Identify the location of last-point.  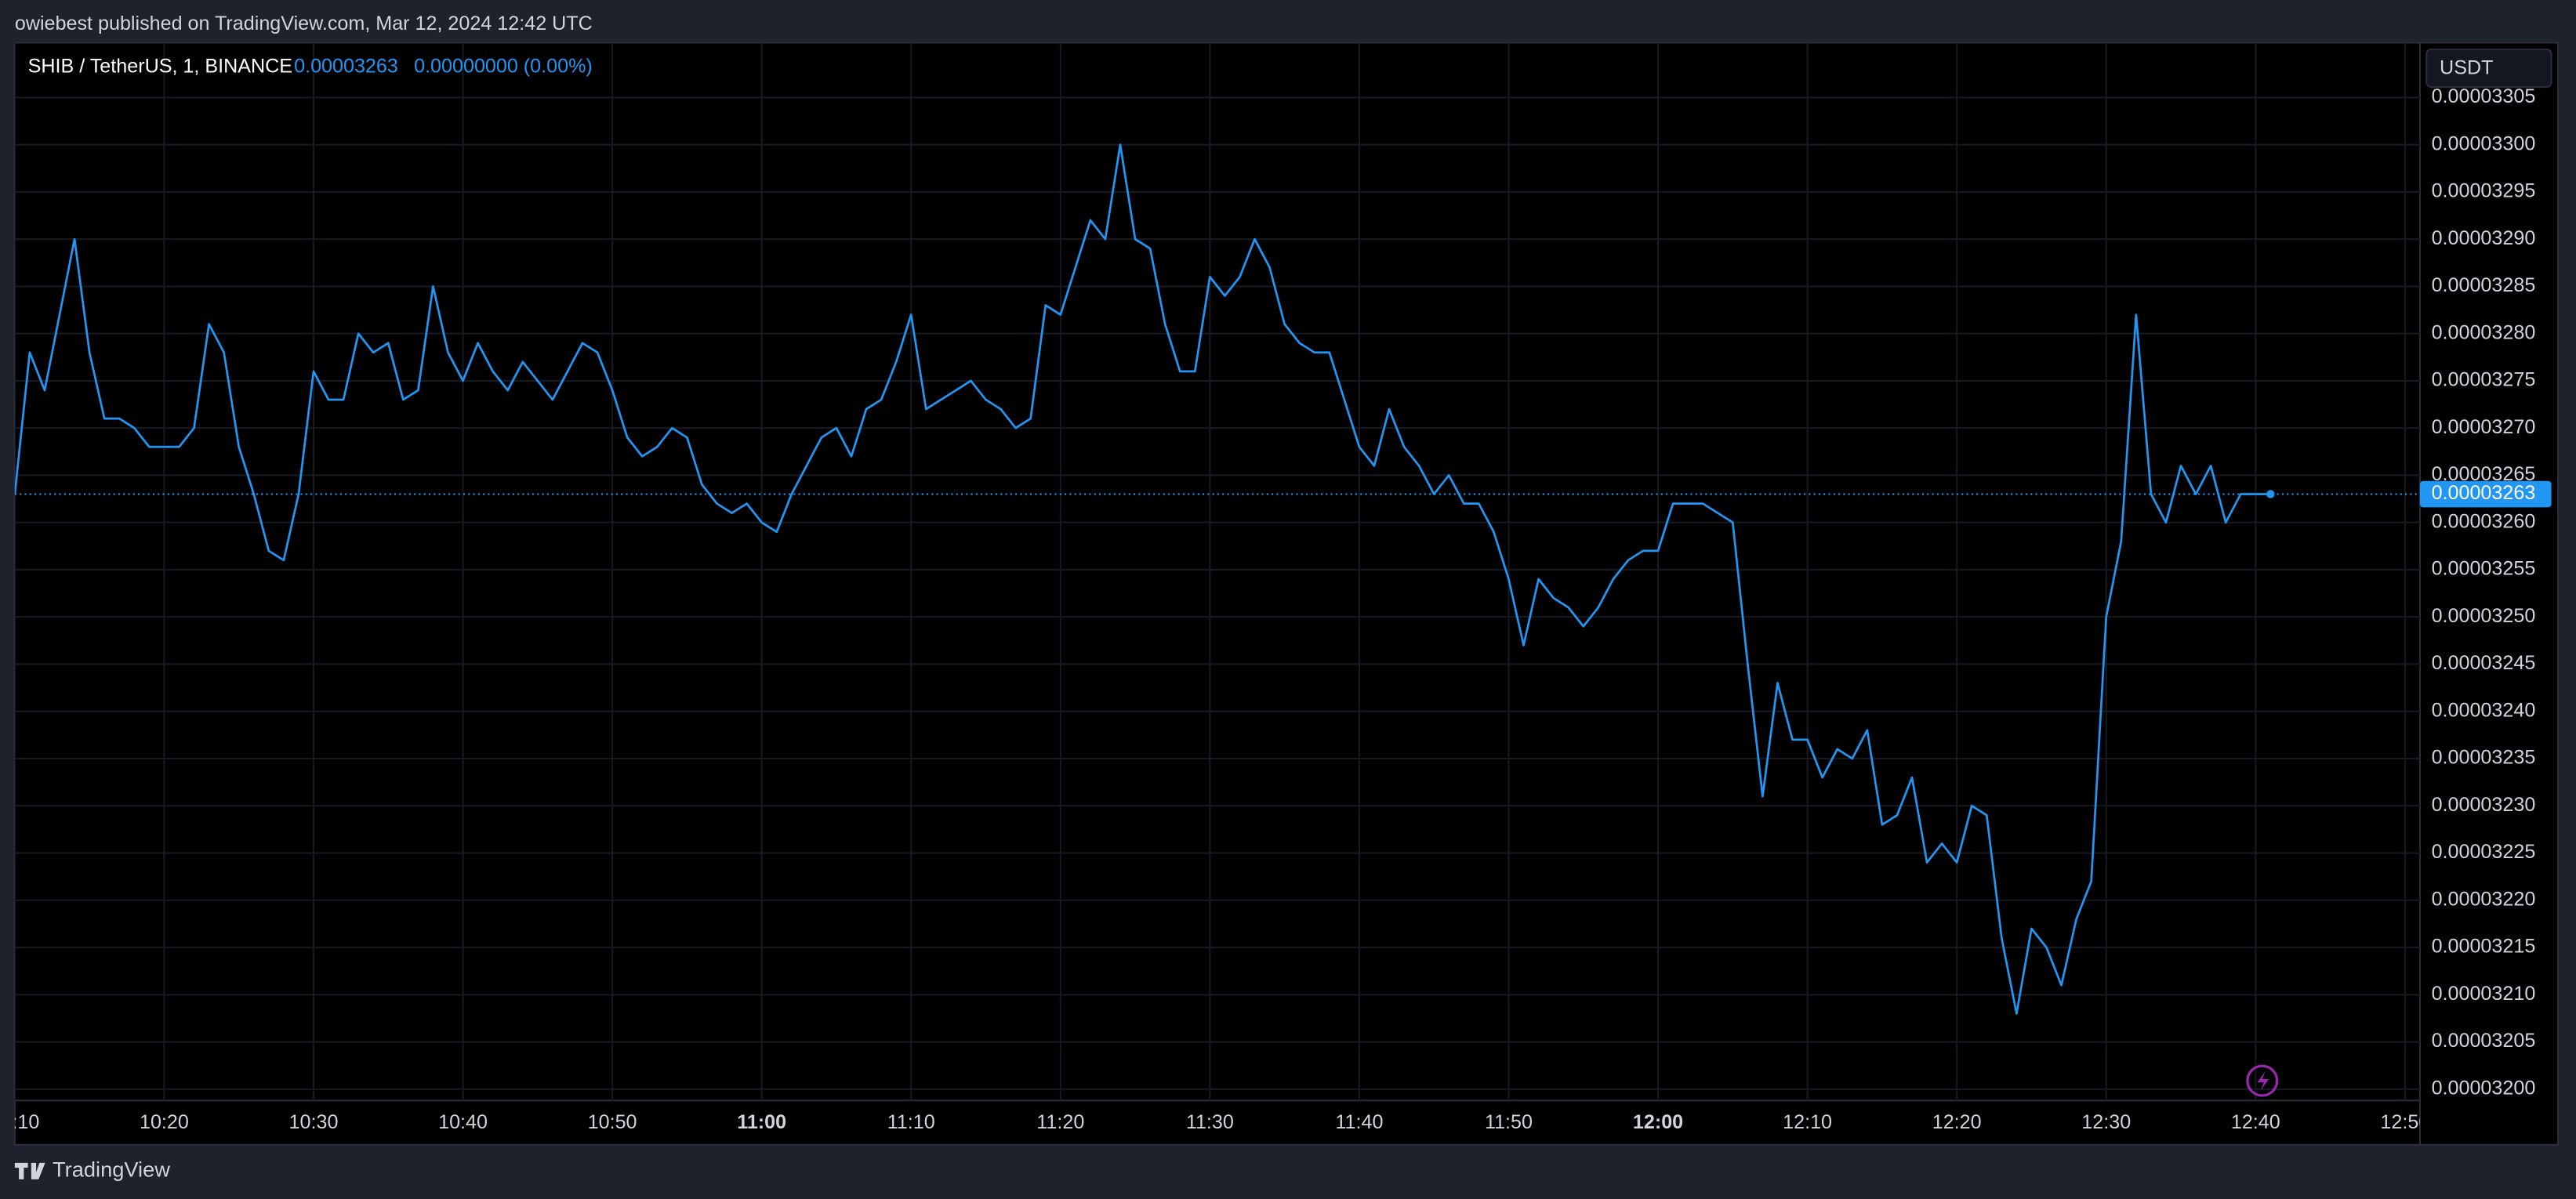
(2270, 494).